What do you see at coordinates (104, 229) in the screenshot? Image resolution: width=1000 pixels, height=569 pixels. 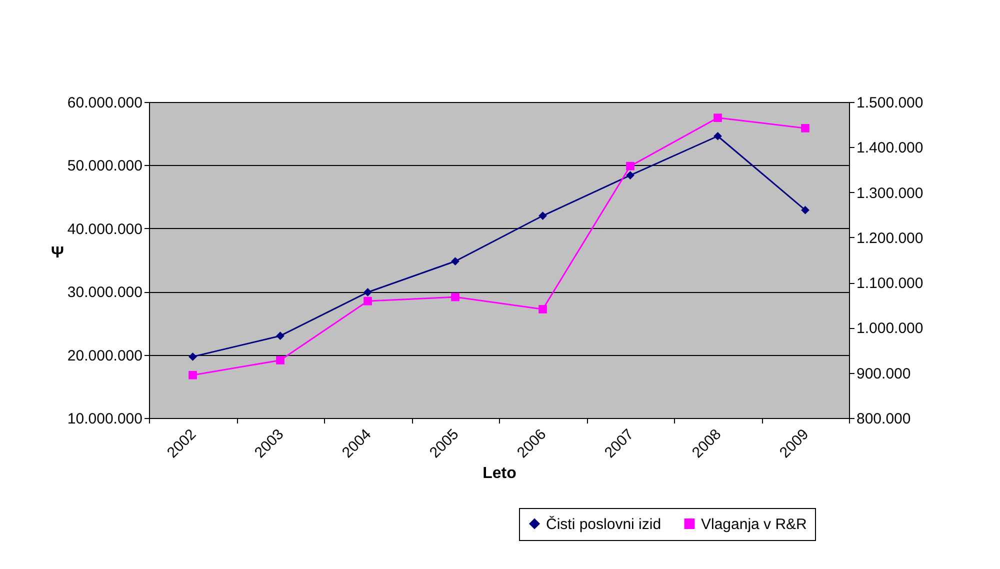 I see `y-tick-label: 40.000.000` at bounding box center [104, 229].